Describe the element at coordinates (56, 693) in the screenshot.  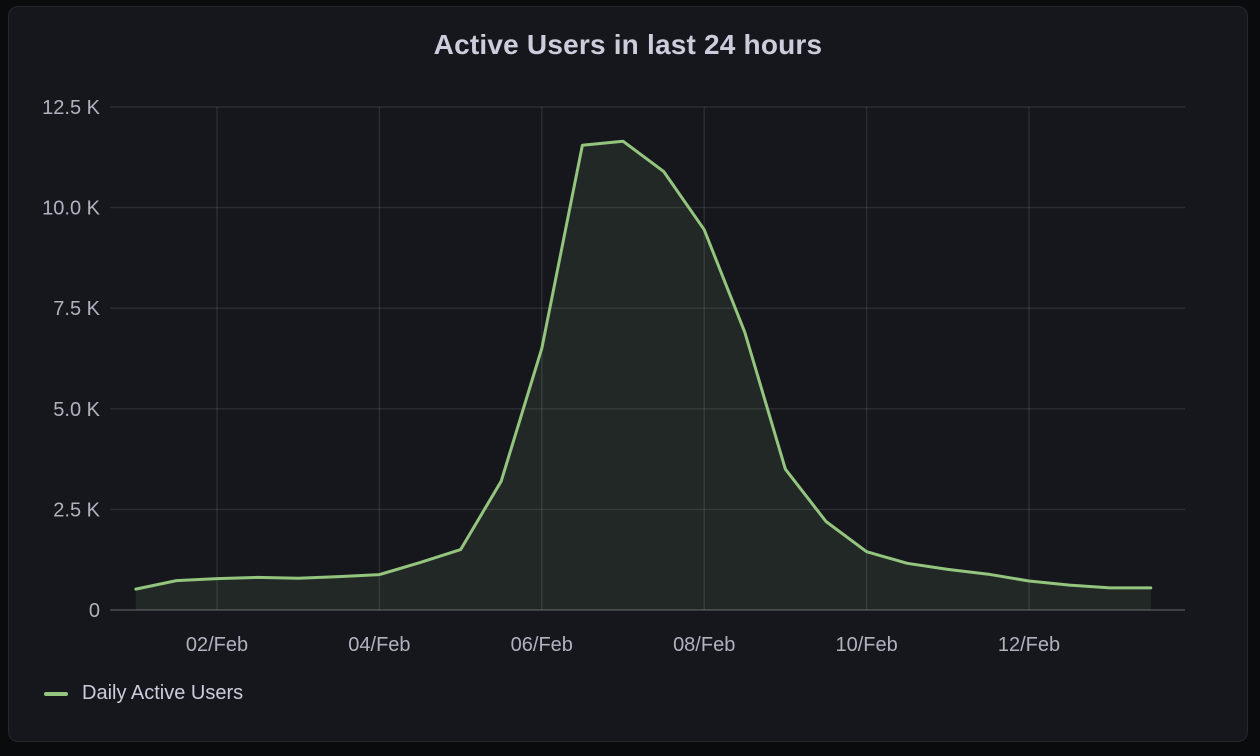
I see `legend-series-swatch` at that location.